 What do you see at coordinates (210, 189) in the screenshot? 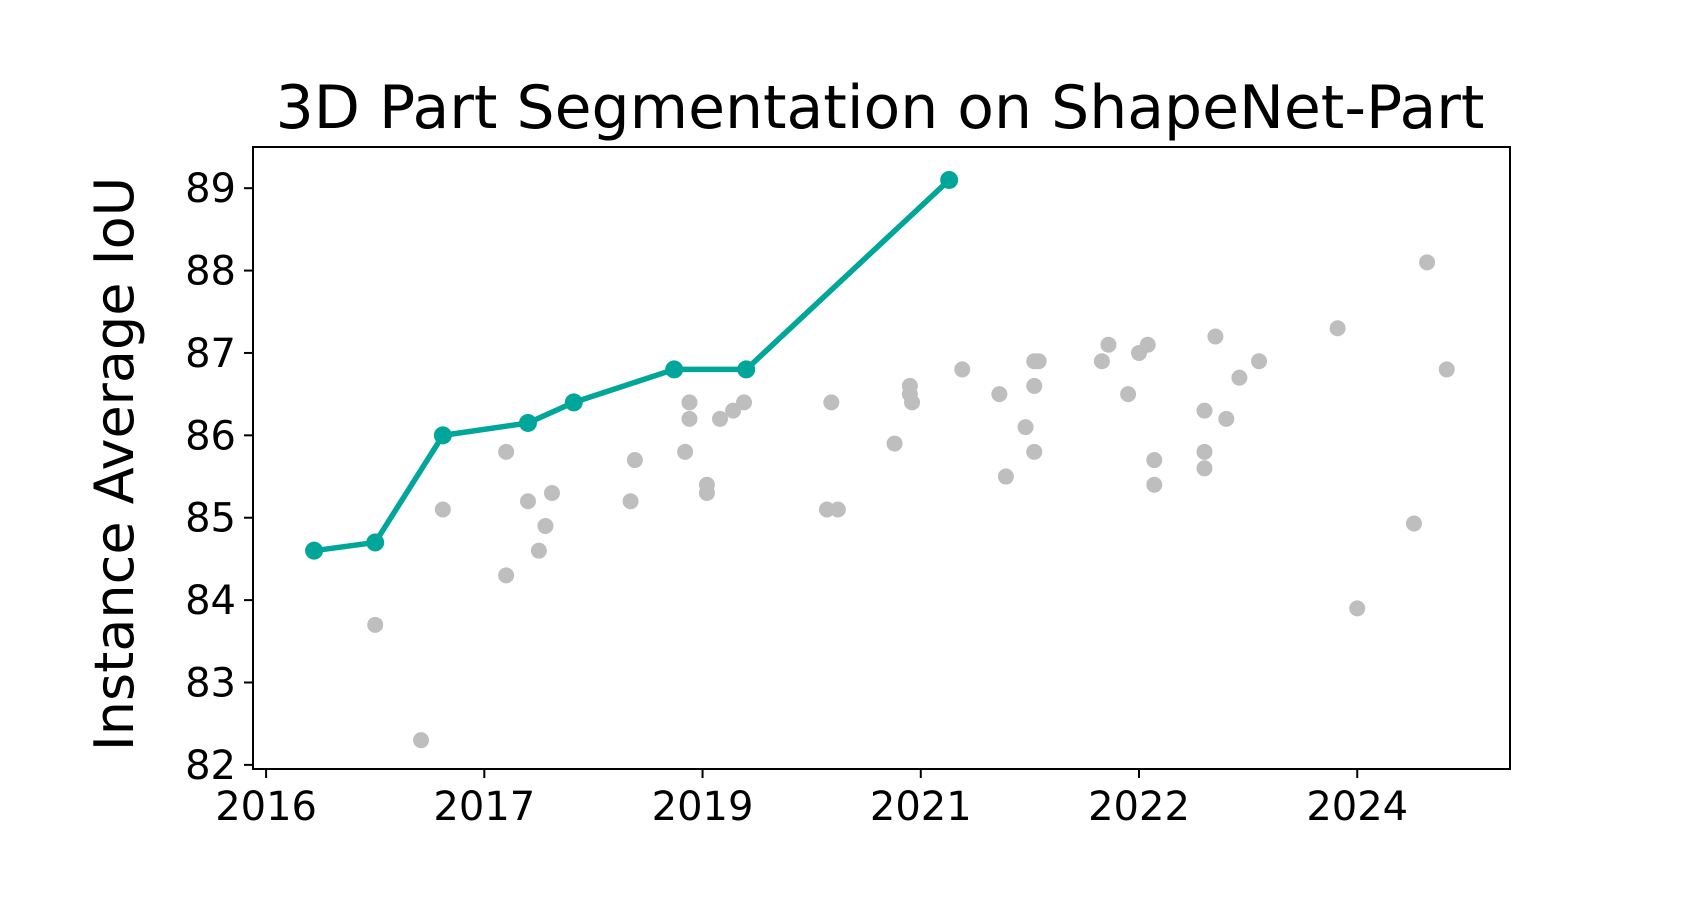
I see `y-tick-label: 89` at bounding box center [210, 189].